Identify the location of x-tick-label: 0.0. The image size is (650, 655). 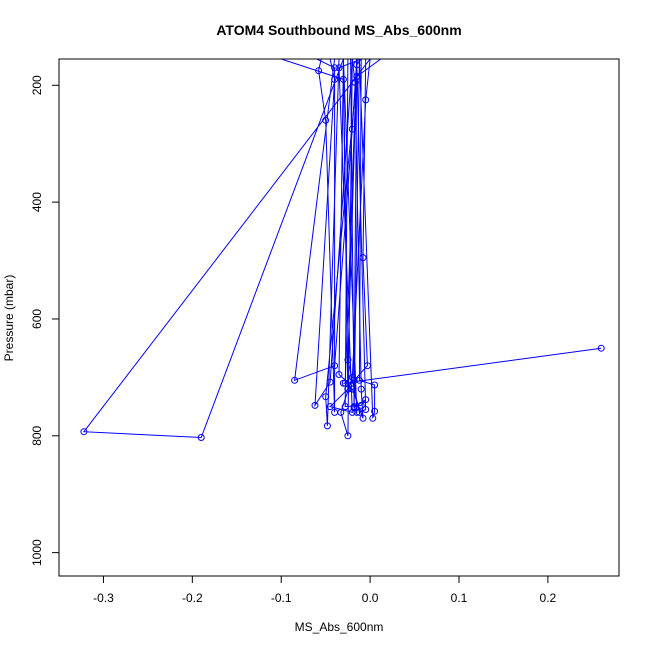
(370, 598).